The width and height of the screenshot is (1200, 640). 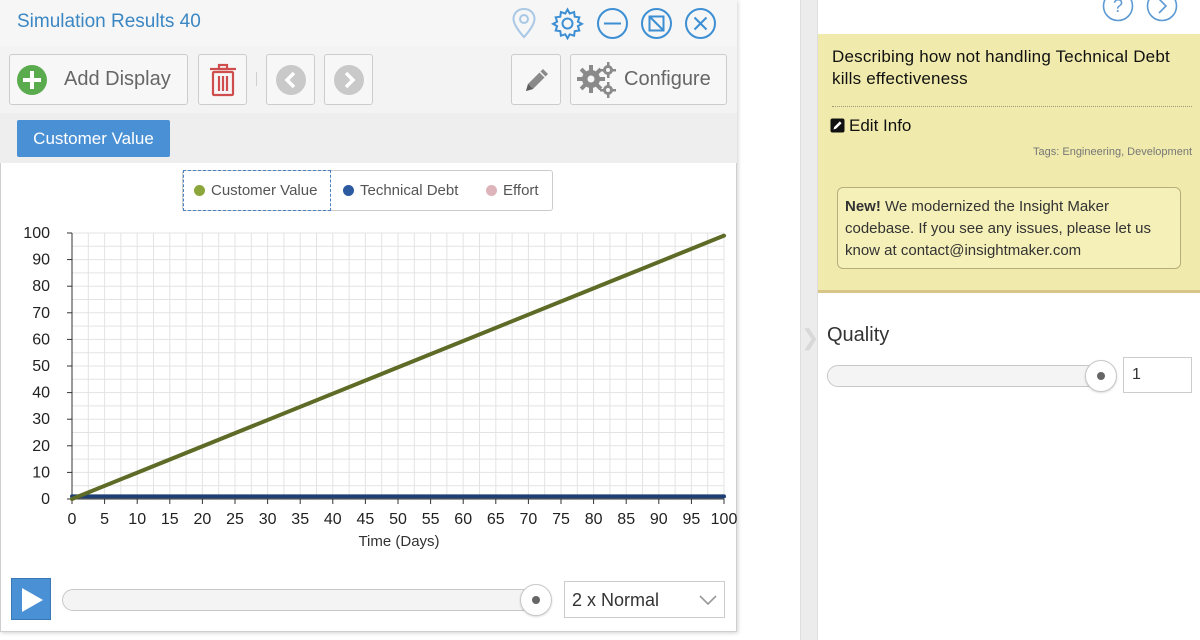 What do you see at coordinates (93, 138) in the screenshot?
I see `tab-customer-value: Customer Value` at bounding box center [93, 138].